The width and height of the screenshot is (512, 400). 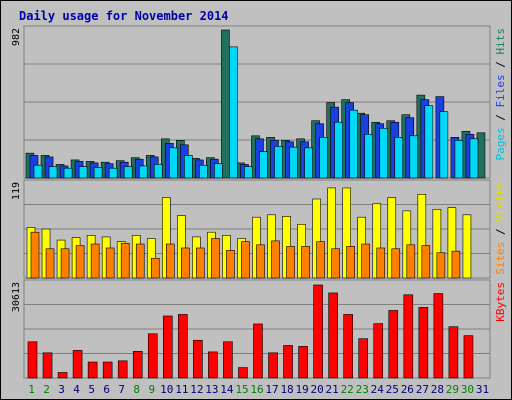 What do you see at coordinates (500, 258) in the screenshot?
I see `legend-entry: Sites` at bounding box center [500, 258].